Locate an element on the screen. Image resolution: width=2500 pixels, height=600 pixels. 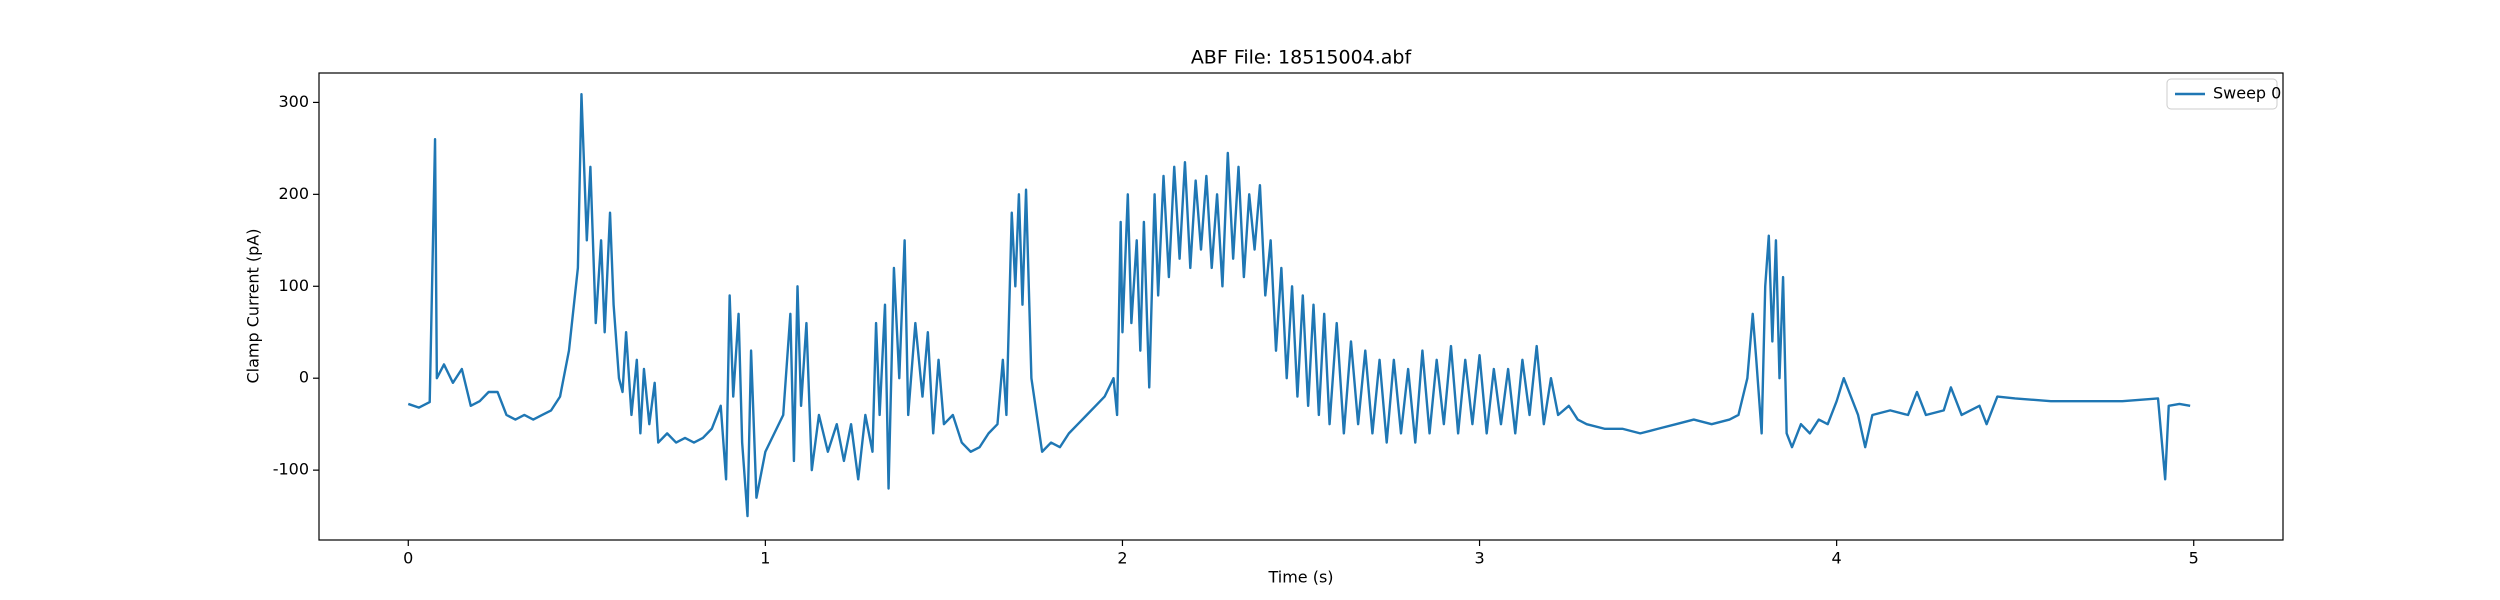
y-tick-label: 300 is located at coordinates (293, 101).